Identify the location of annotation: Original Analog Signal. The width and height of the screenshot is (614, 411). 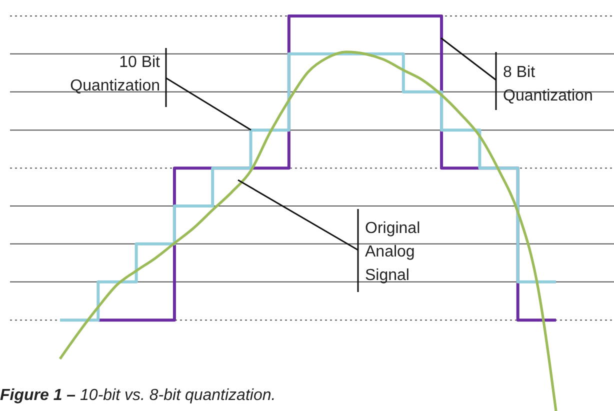
(392, 252).